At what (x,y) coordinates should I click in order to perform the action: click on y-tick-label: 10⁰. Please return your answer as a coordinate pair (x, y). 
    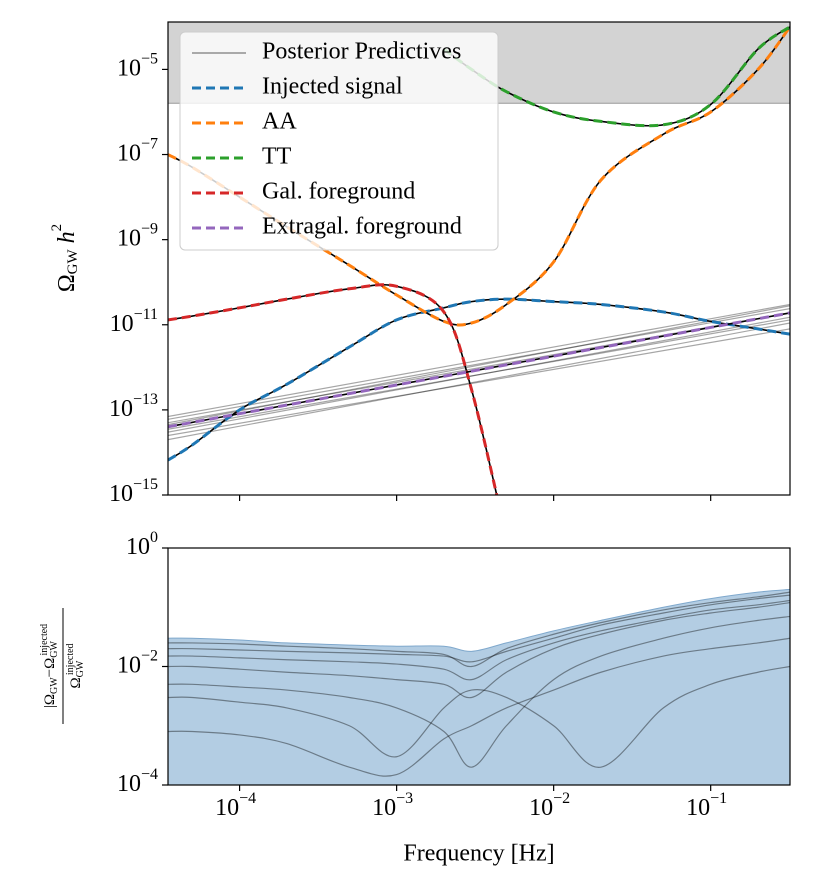
    Looking at the image, I should click on (142, 544).